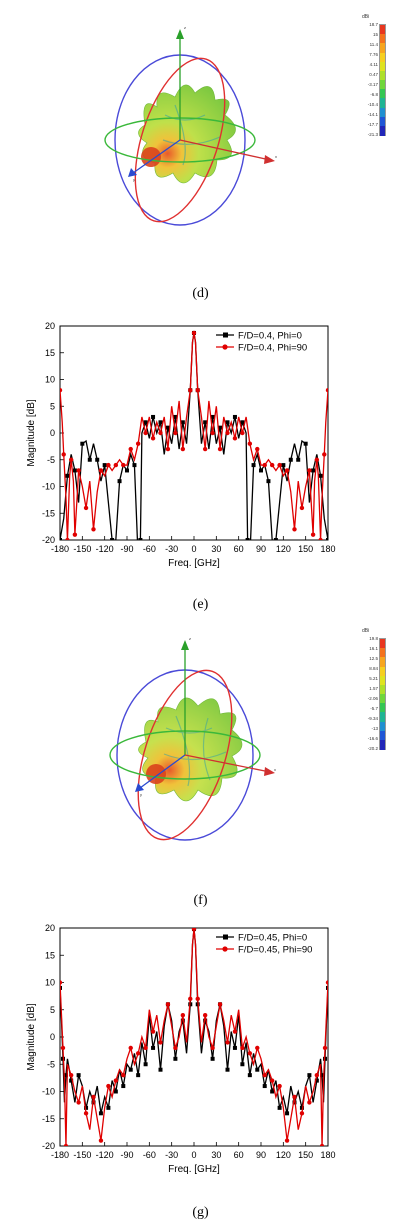 The height and width of the screenshot is (1232, 401). I want to click on radiation-body-d, so click(187, 134).